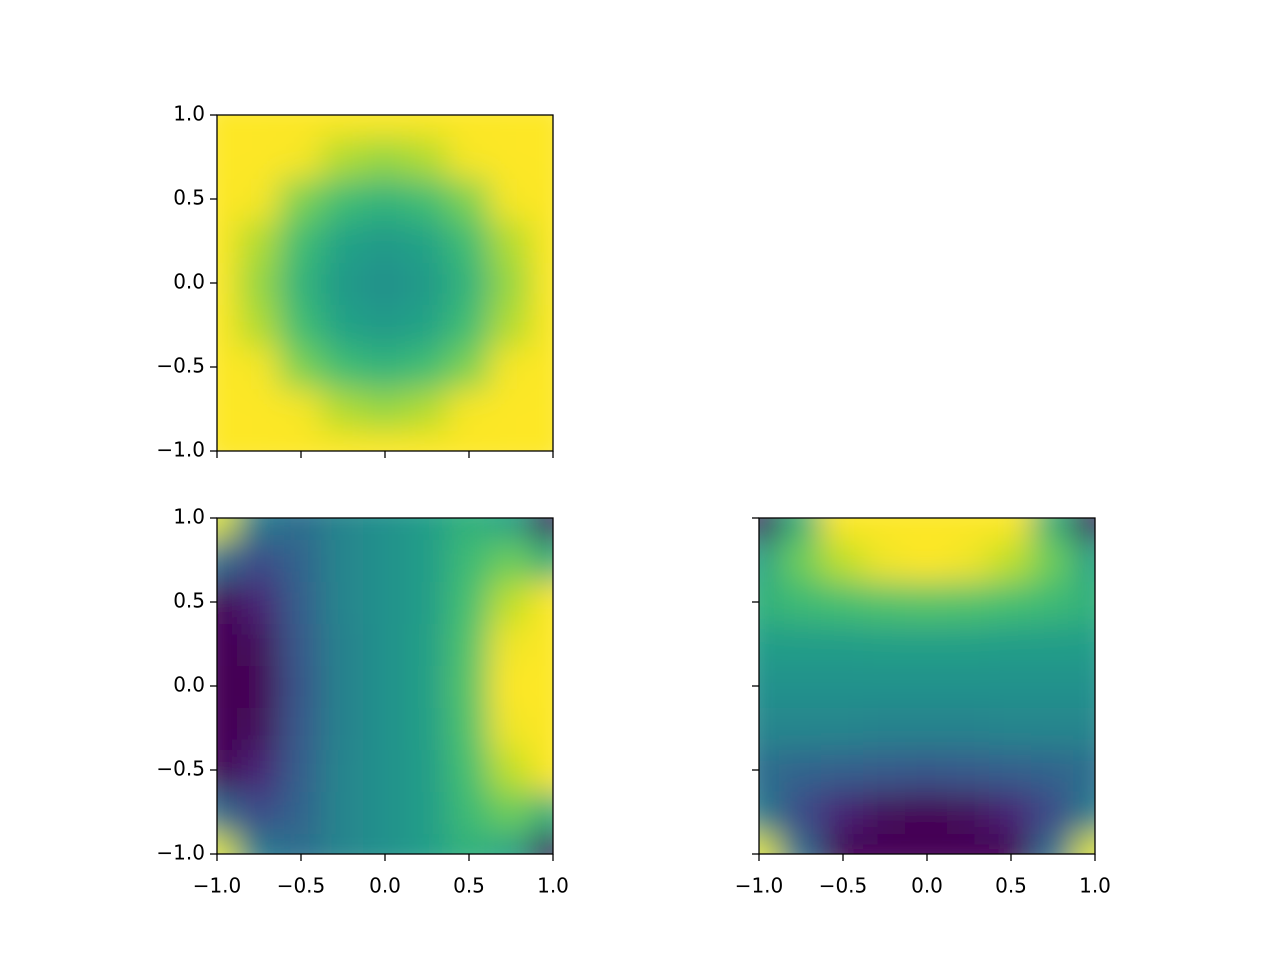 This screenshot has height=960, width=1280. Describe the element at coordinates (189, 601) in the screenshot. I see `y-tick-label: 0.5` at that location.